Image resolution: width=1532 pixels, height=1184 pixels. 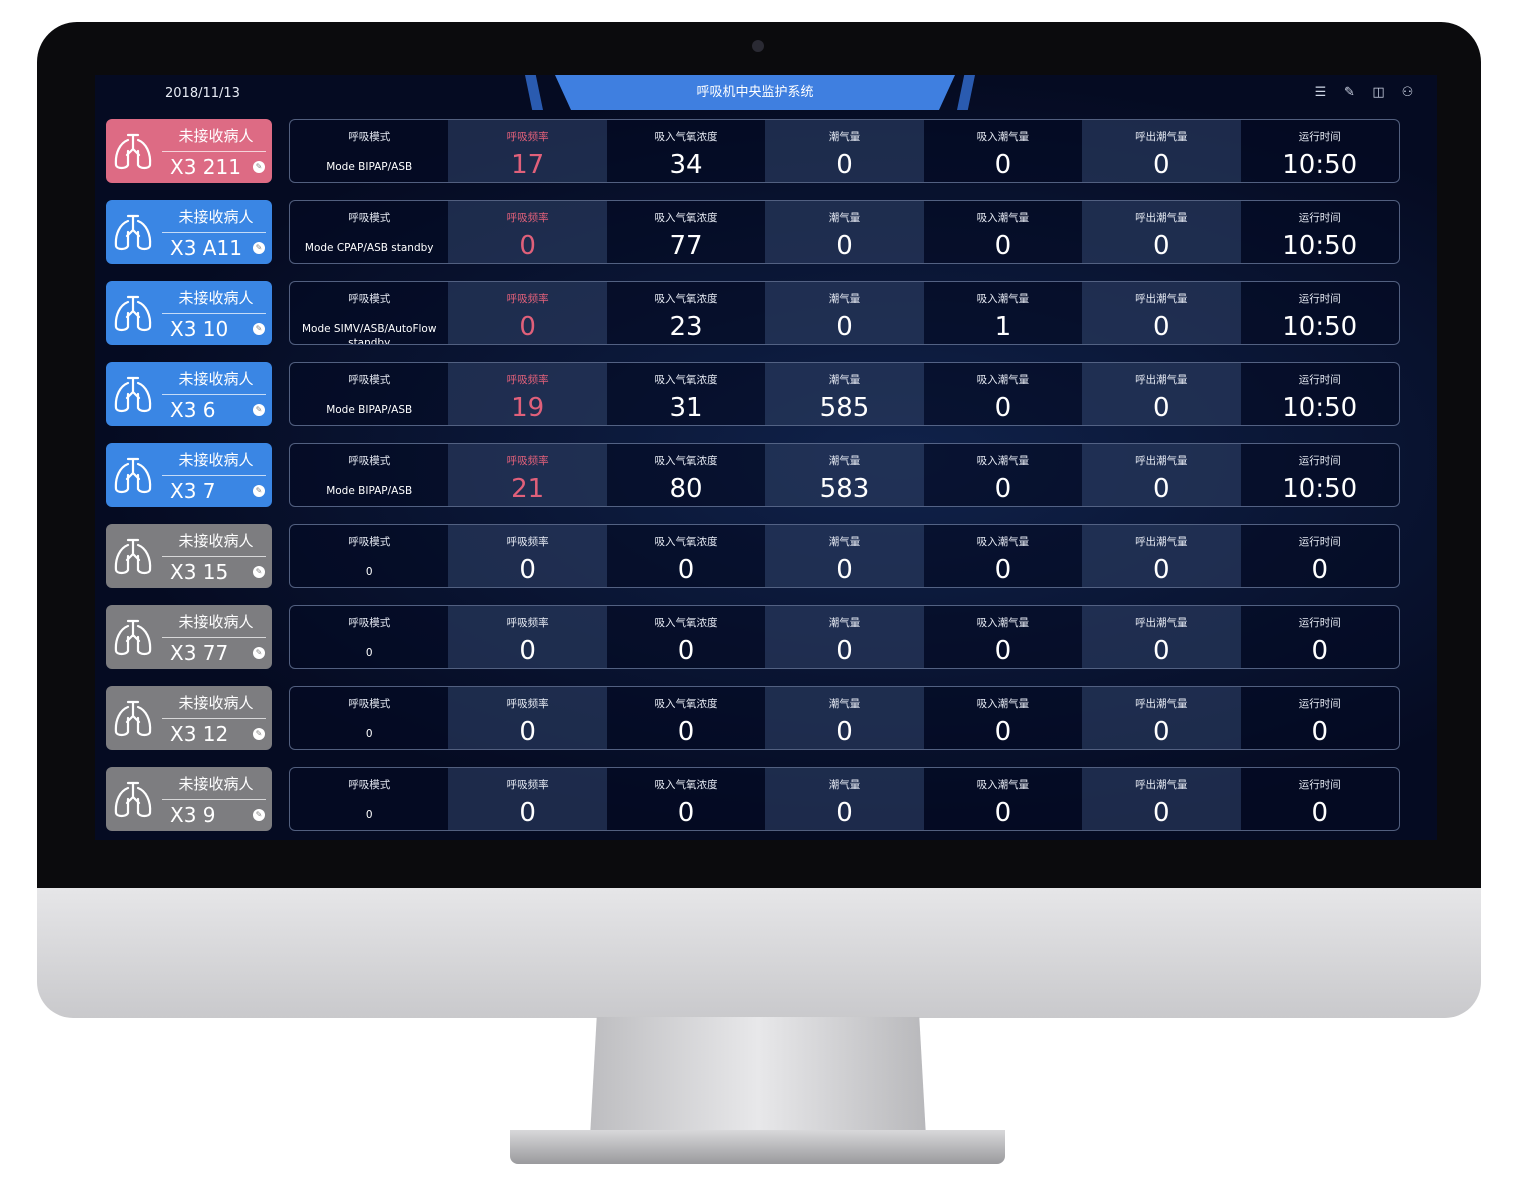 What do you see at coordinates (189, 151) in the screenshot?
I see `patient-card: 未接收病人 X3 211 ✎` at bounding box center [189, 151].